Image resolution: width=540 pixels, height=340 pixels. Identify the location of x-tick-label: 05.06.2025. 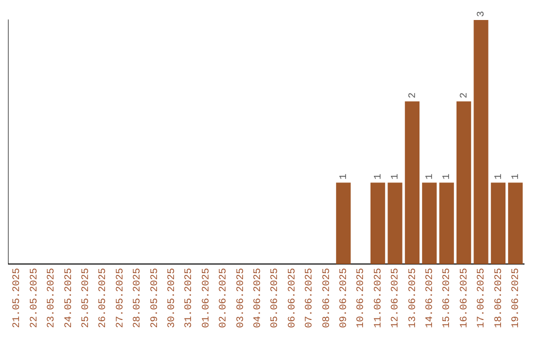
(276, 298).